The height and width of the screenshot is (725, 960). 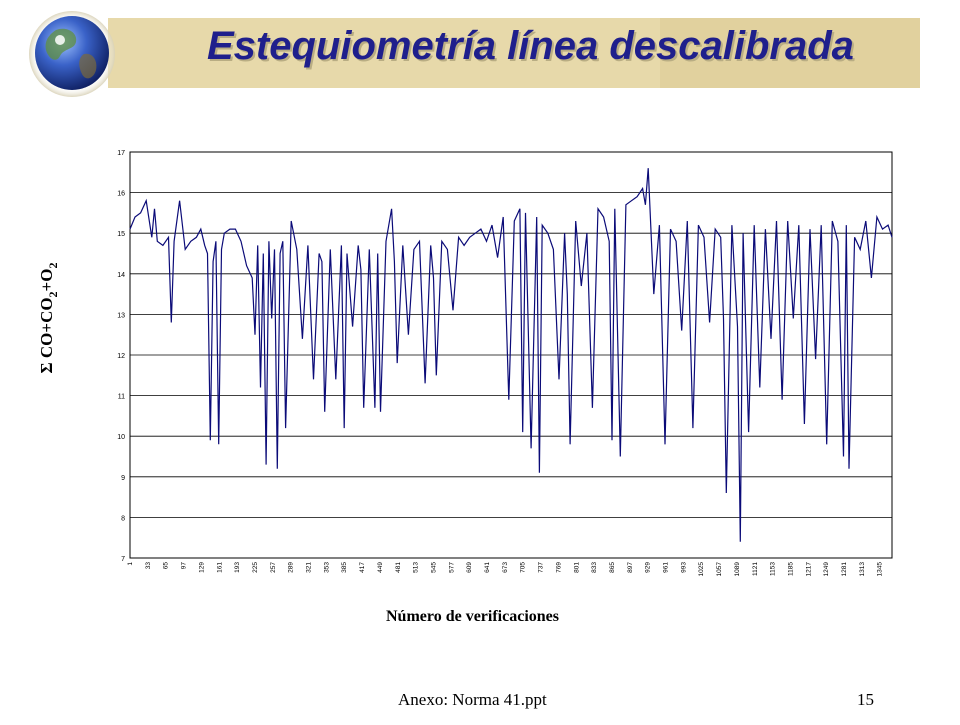 What do you see at coordinates (648, 567) in the screenshot?
I see `x-tick-label: 929` at bounding box center [648, 567].